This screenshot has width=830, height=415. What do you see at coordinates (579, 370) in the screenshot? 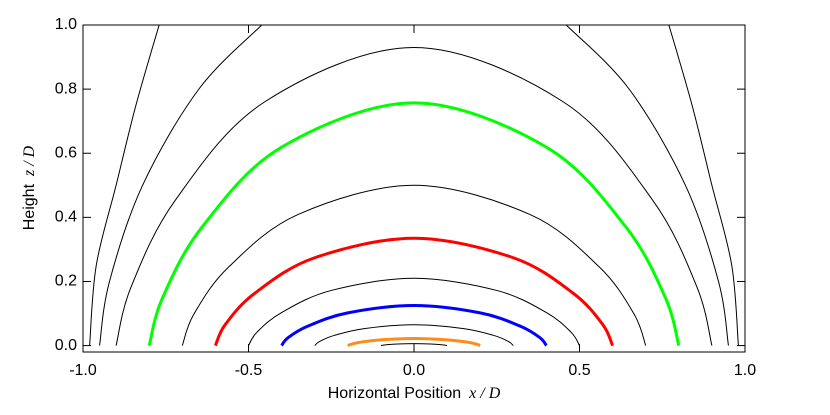
I see `x-tick-label: 0.5` at bounding box center [579, 370].